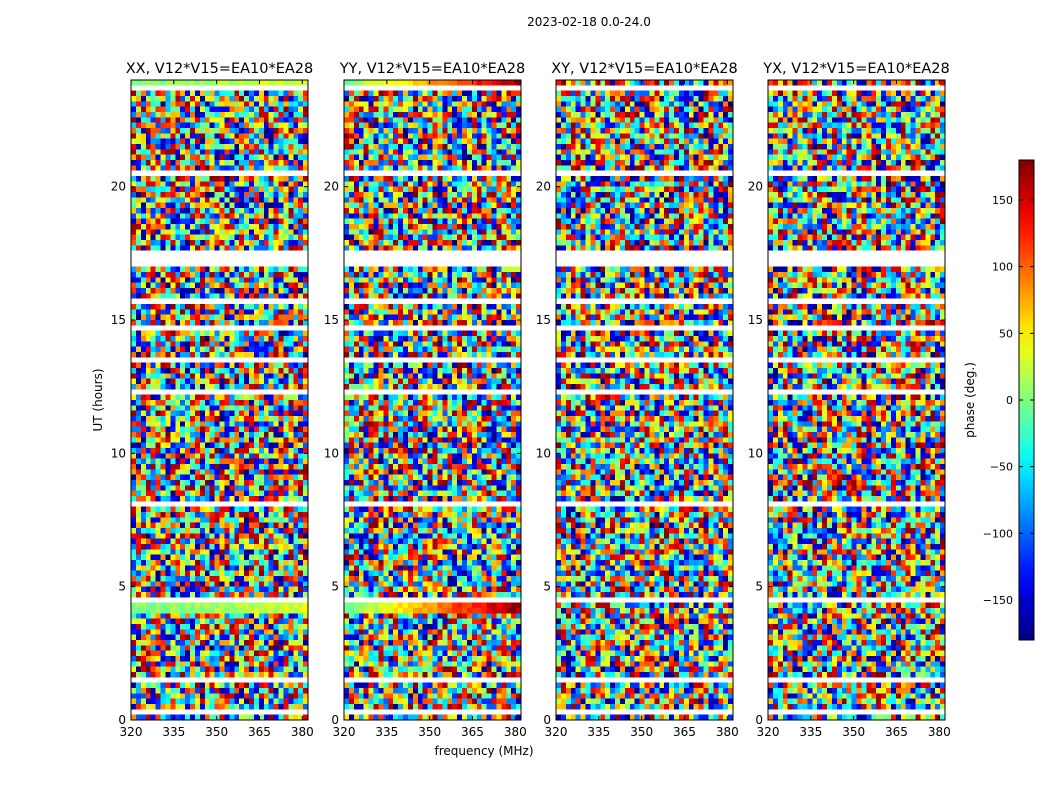 The height and width of the screenshot is (800, 1050). I want to click on colorbar: 150 100 50 0 −50 −100 −150, so click(1009, 400).